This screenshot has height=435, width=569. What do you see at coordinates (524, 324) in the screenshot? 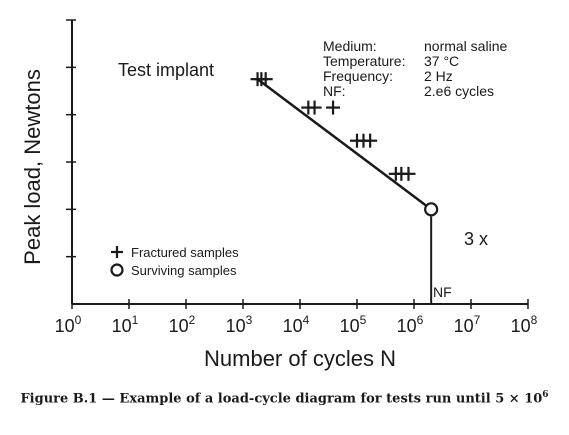
I see `x-tick-label: 10⁸` at bounding box center [524, 324].